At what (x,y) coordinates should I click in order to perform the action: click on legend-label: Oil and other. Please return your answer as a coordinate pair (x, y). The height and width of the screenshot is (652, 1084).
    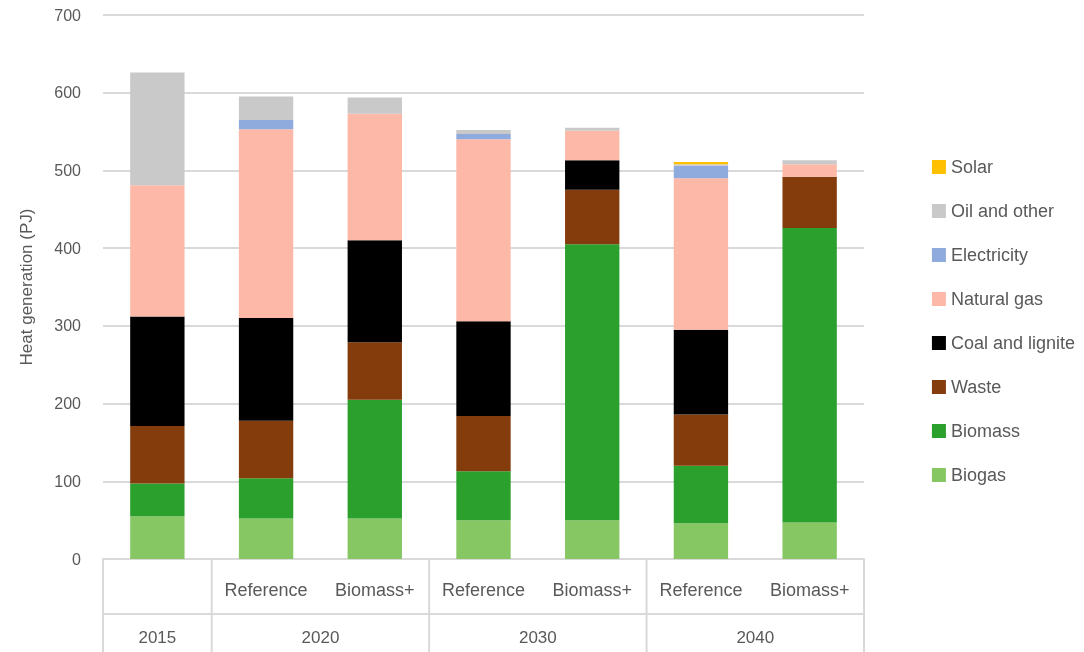
    Looking at the image, I should click on (1002, 211).